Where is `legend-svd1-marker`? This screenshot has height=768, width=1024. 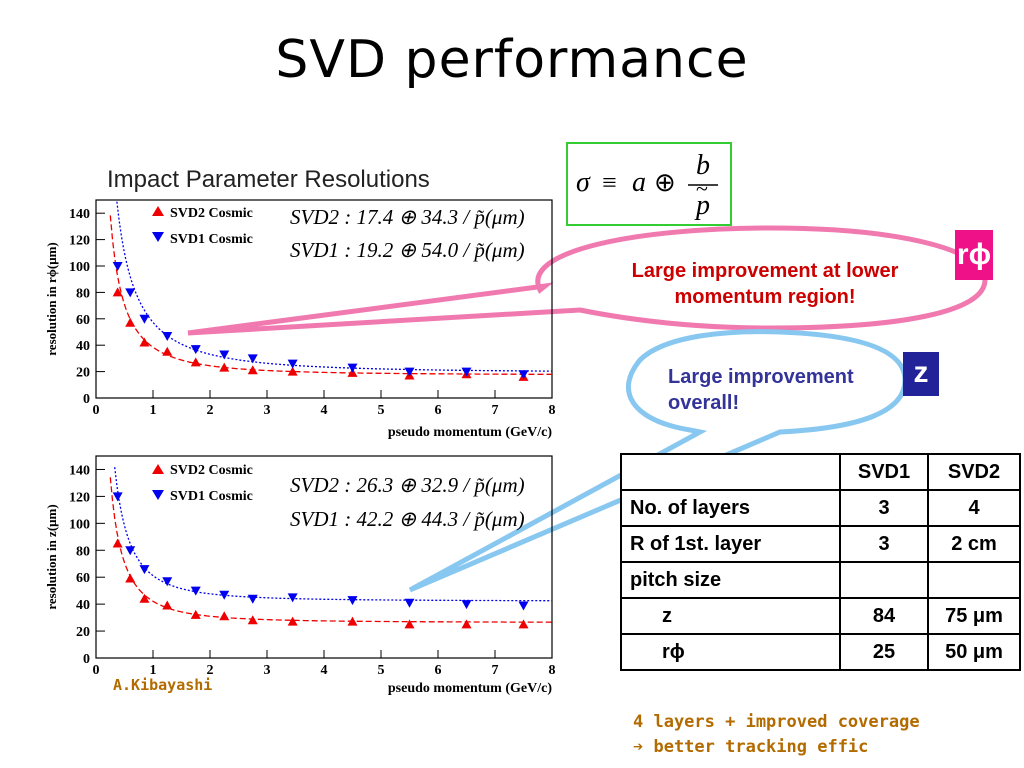 legend-svd1-marker is located at coordinates (158, 495).